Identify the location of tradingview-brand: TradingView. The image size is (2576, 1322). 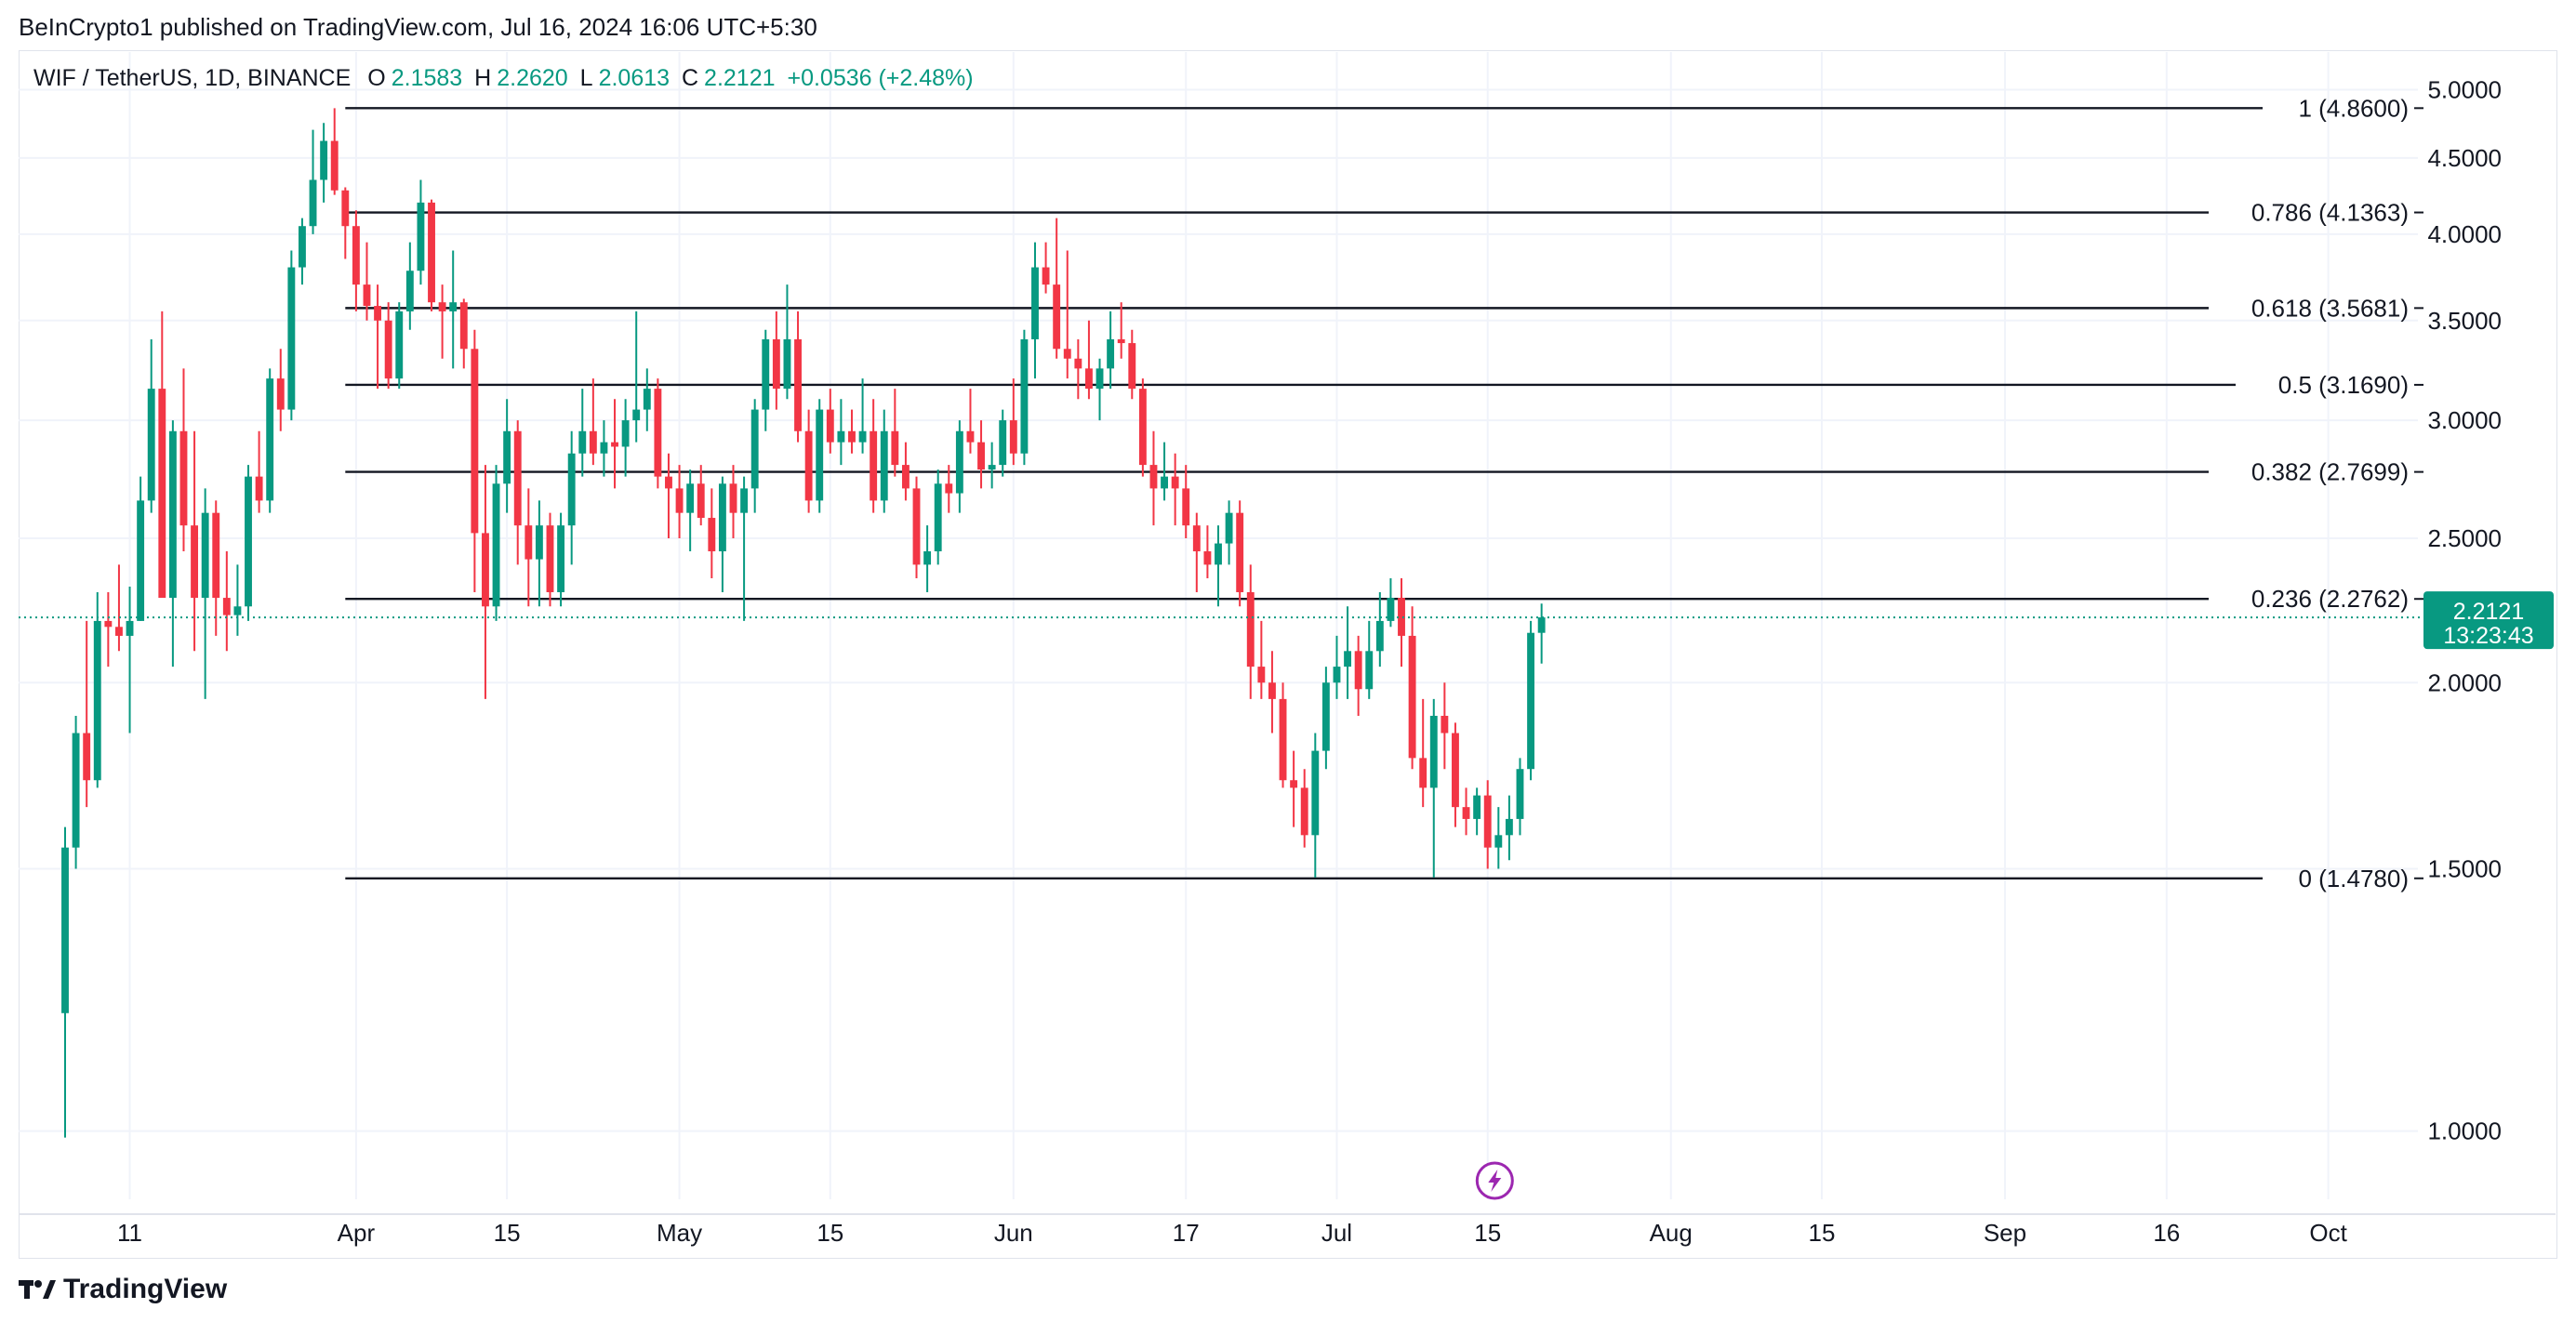
(123, 1290).